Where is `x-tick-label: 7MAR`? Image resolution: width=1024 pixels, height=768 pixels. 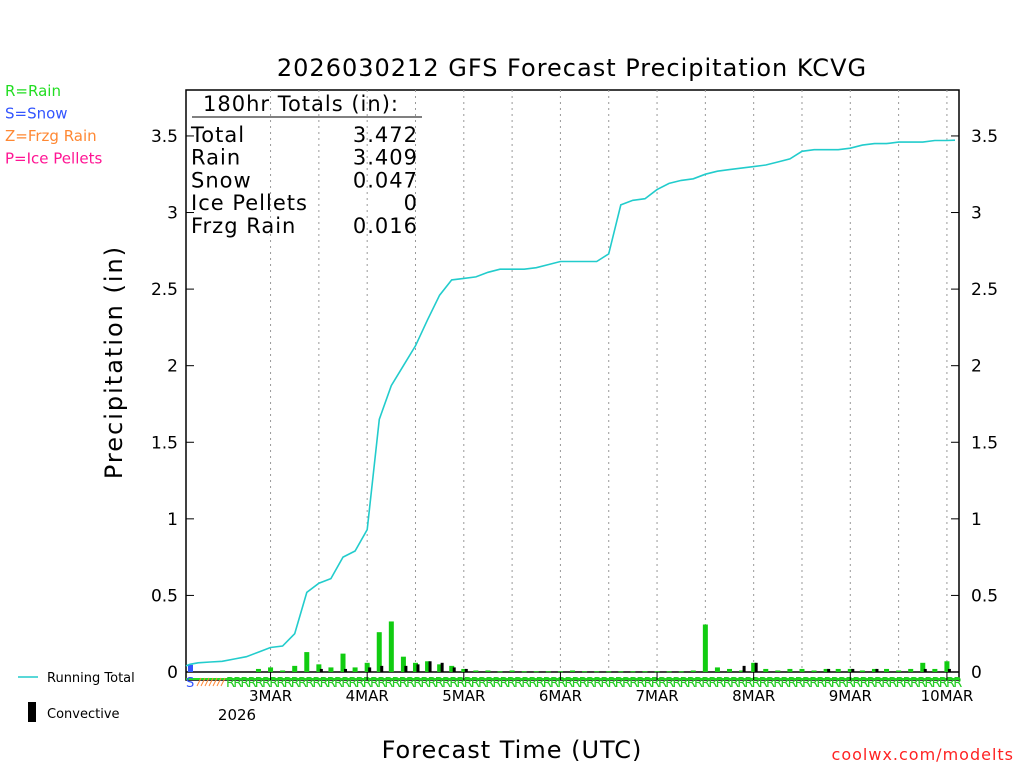 x-tick-label: 7MAR is located at coordinates (656, 696).